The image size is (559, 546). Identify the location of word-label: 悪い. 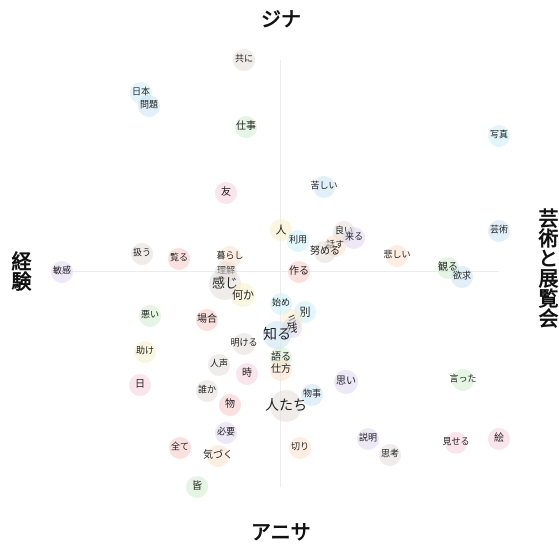
(150, 315).